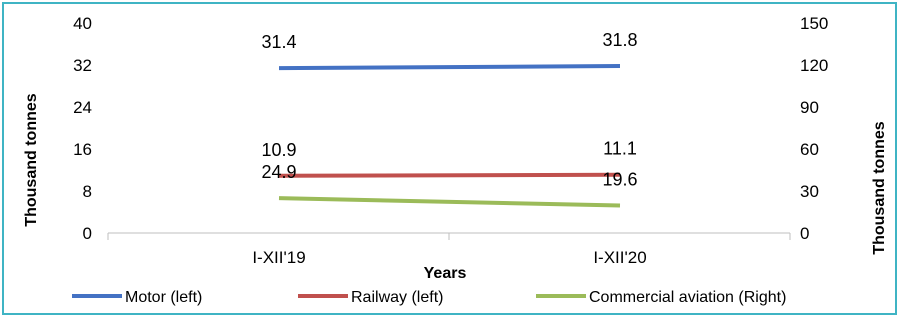 This screenshot has width=903, height=321. What do you see at coordinates (619, 257) in the screenshot?
I see `x-tick-label: I-XII'20` at bounding box center [619, 257].